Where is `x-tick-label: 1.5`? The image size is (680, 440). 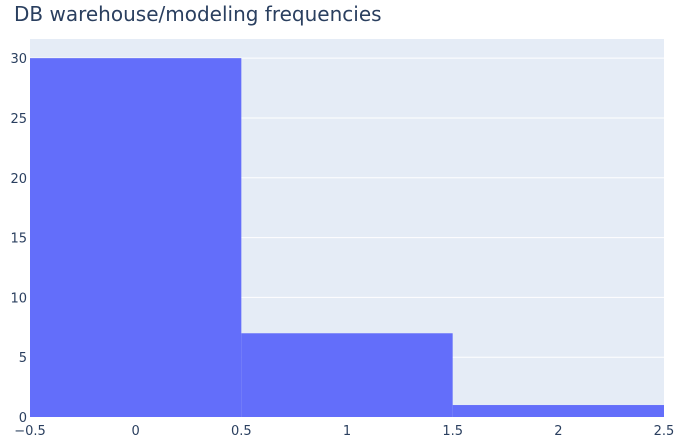
x-tick-label: 1.5 is located at coordinates (452, 431).